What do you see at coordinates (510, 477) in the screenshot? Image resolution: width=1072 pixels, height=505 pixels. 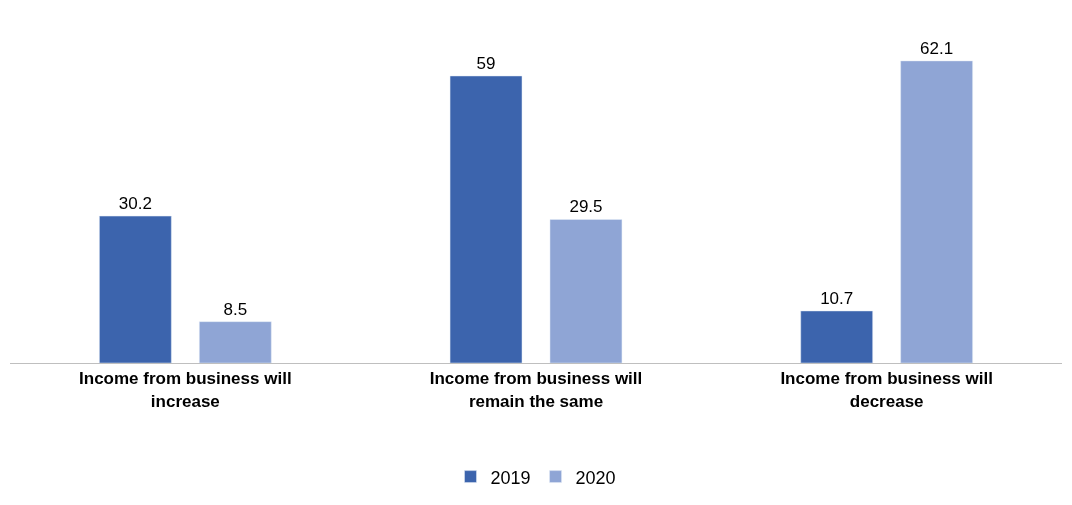 I see `legend-label: 2019` at bounding box center [510, 477].